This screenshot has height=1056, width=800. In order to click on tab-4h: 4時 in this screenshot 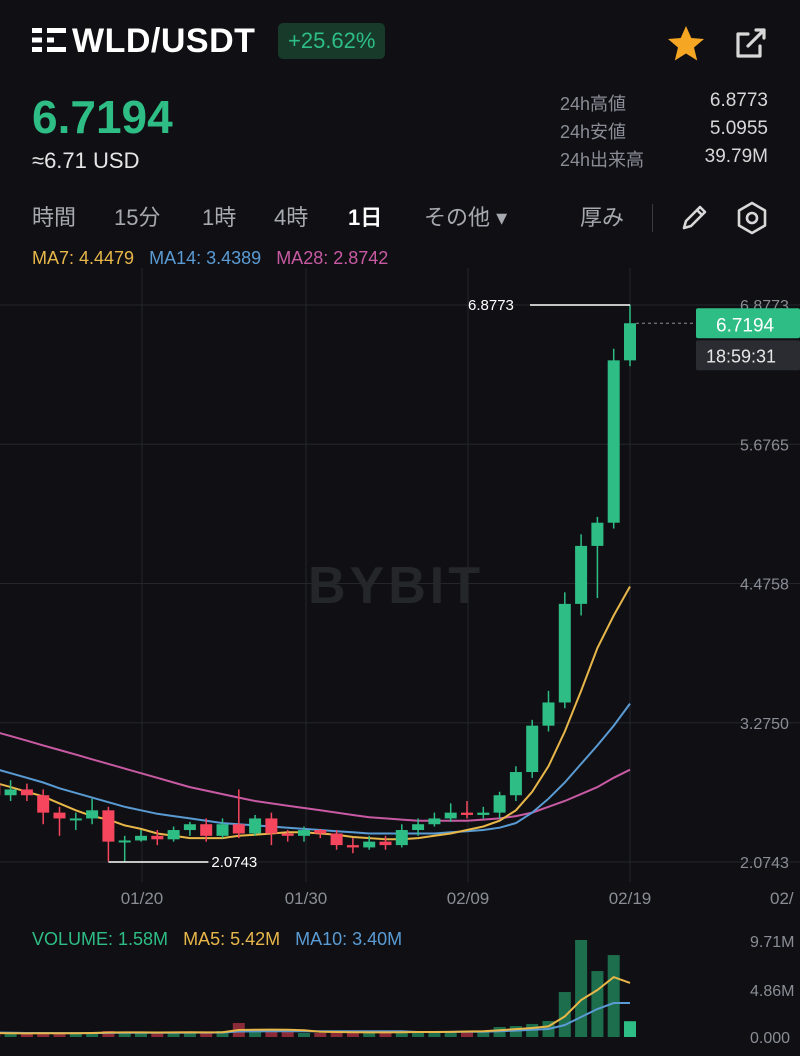, I will do `click(291, 217)`.